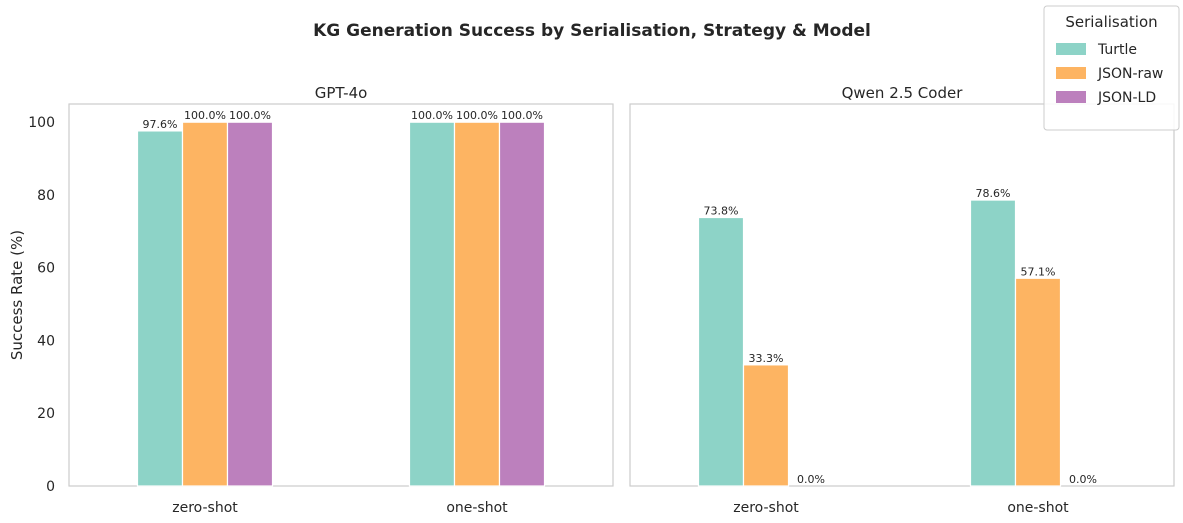 This screenshot has height=523, width=1183. Describe the element at coordinates (766, 358) in the screenshot. I see `data-label: 33.3%` at that location.